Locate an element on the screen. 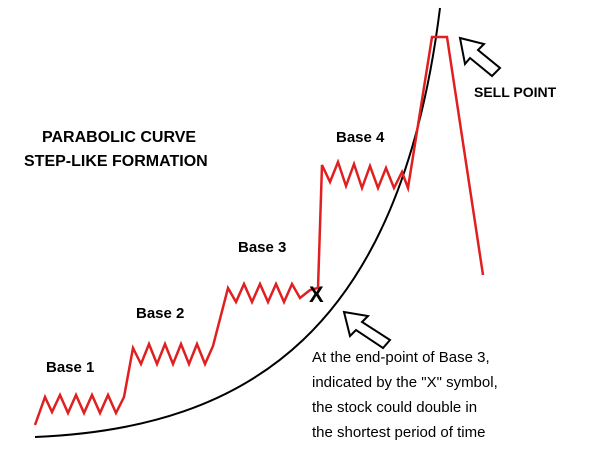  annotation-line: the shortest period of time is located at coordinates (398, 432).